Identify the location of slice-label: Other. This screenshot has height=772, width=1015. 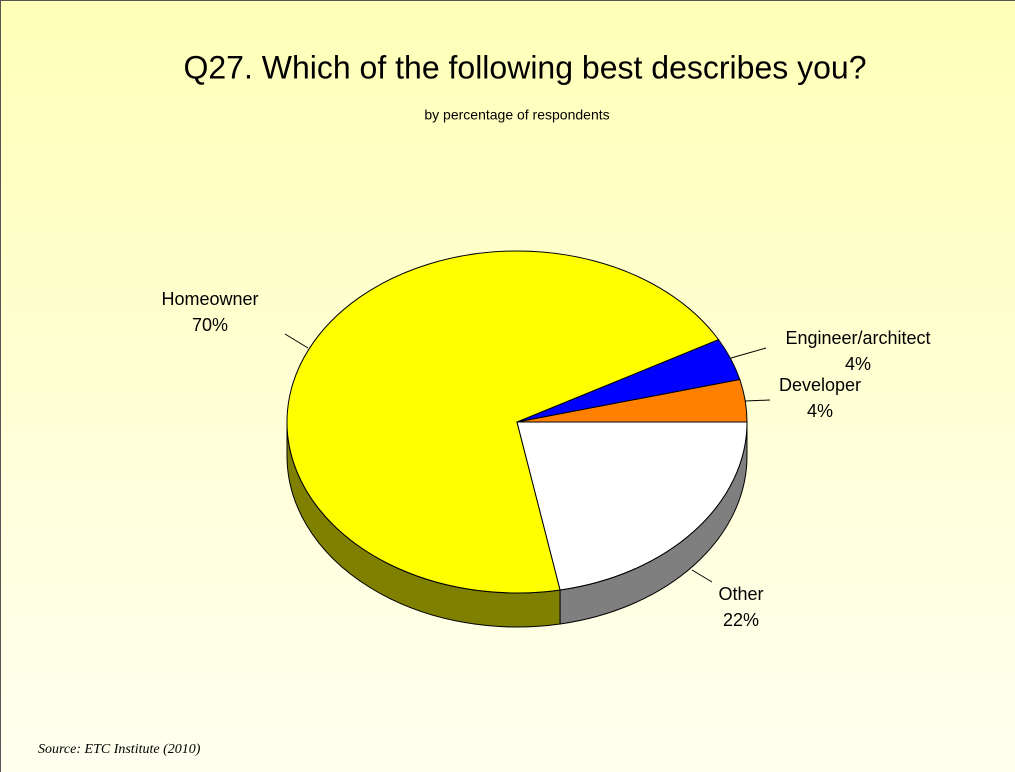
(740, 594).